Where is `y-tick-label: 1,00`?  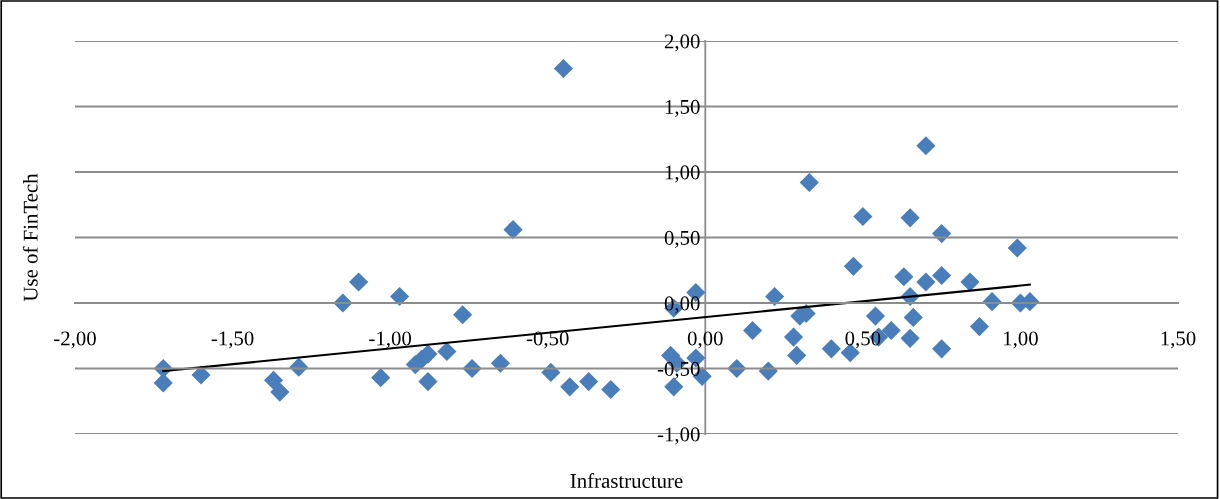
y-tick-label: 1,00 is located at coordinates (682, 174).